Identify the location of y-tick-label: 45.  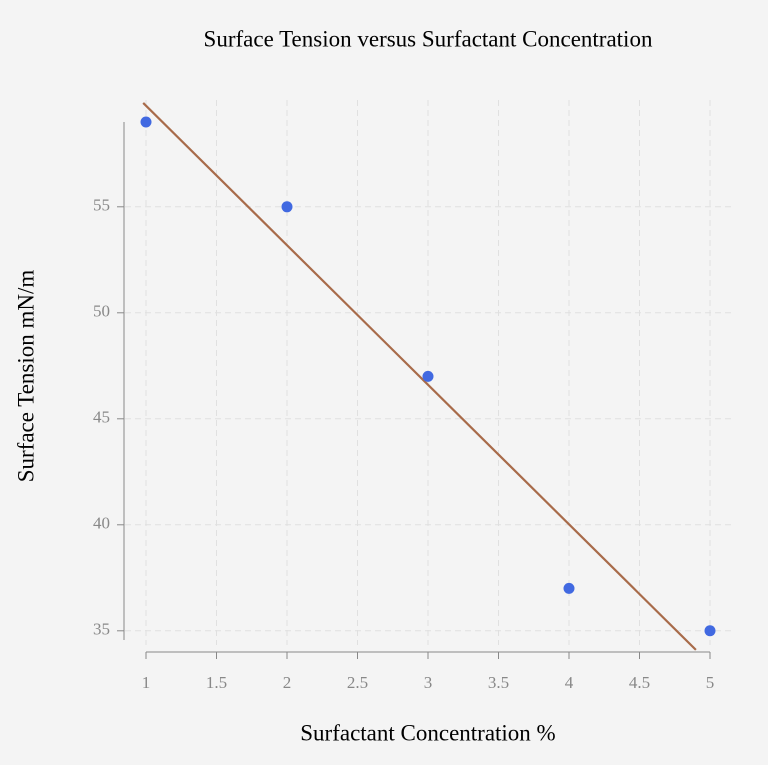
(101, 417).